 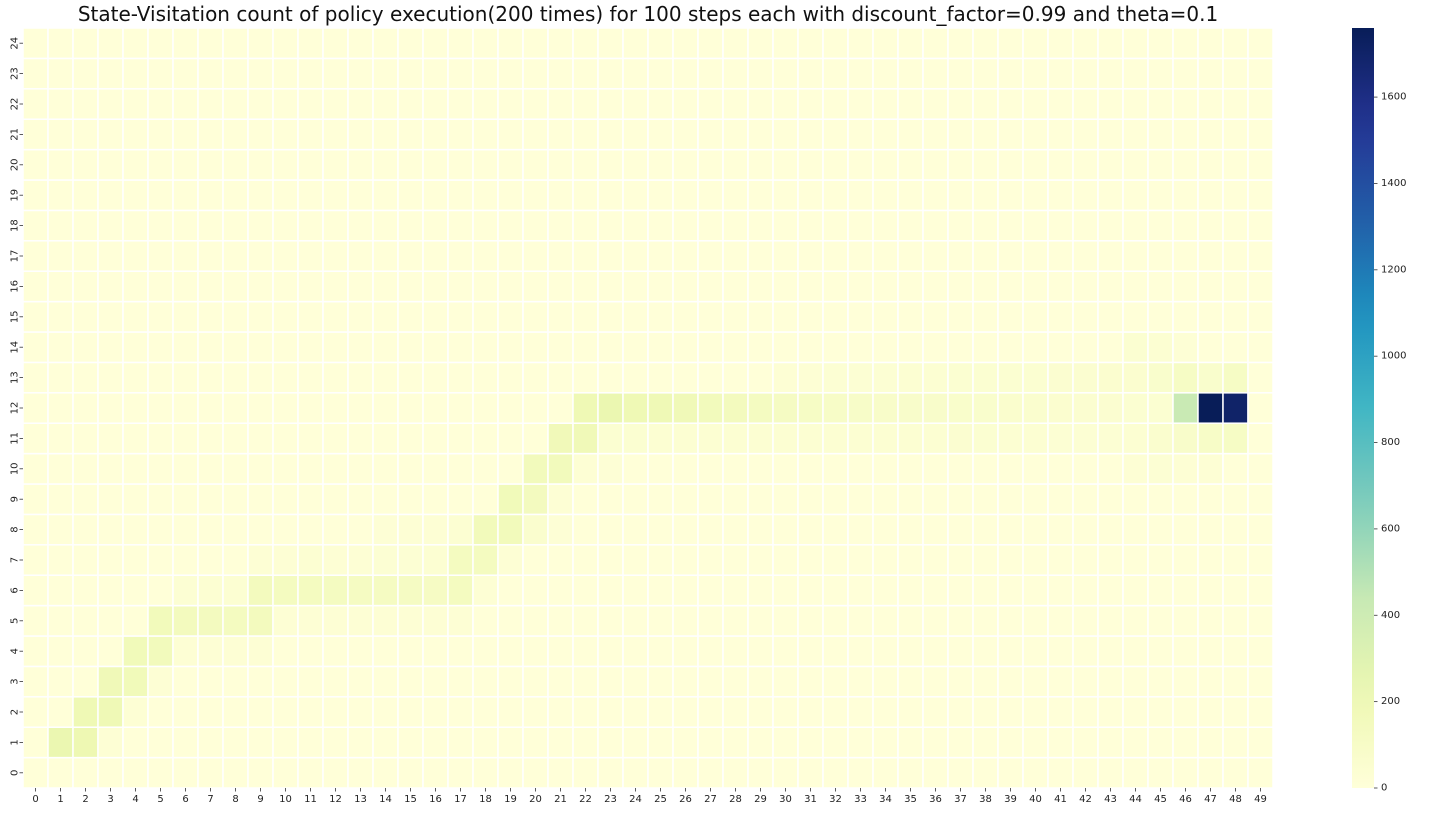 What do you see at coordinates (1390, 443) in the screenshot?
I see `colorbar-ticks: 0 200 400 600 800 1000 1200 1400 1600` at bounding box center [1390, 443].